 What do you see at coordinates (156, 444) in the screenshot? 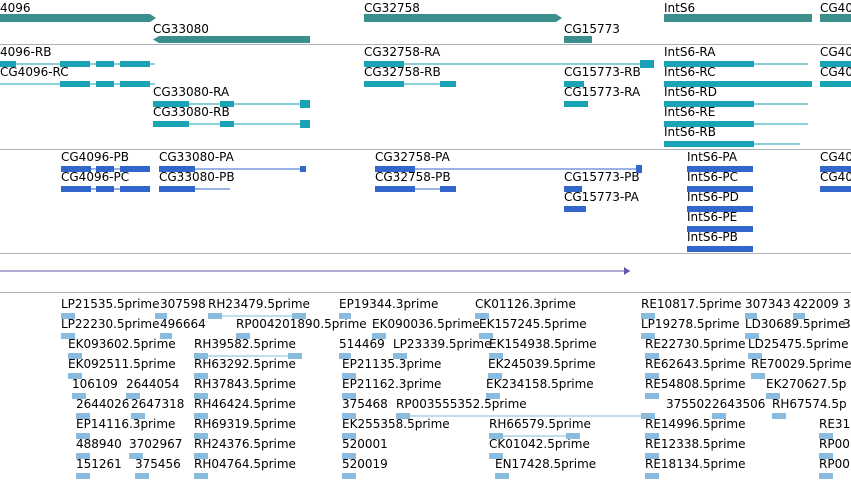
I see `est-label: 3702967` at bounding box center [156, 444].